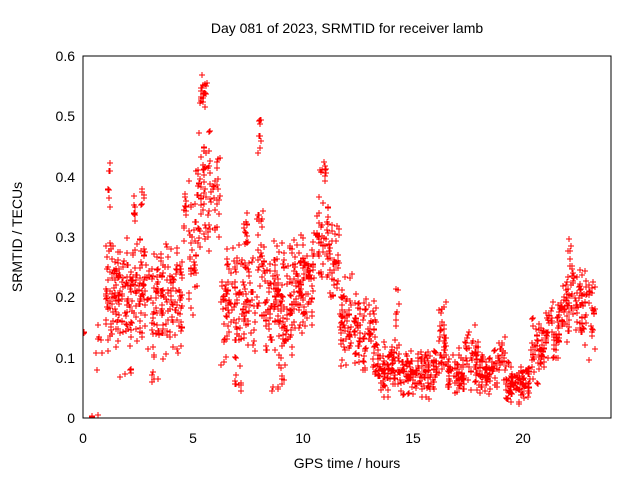  What do you see at coordinates (71, 418) in the screenshot?
I see `y-tick-label: 0` at bounding box center [71, 418].